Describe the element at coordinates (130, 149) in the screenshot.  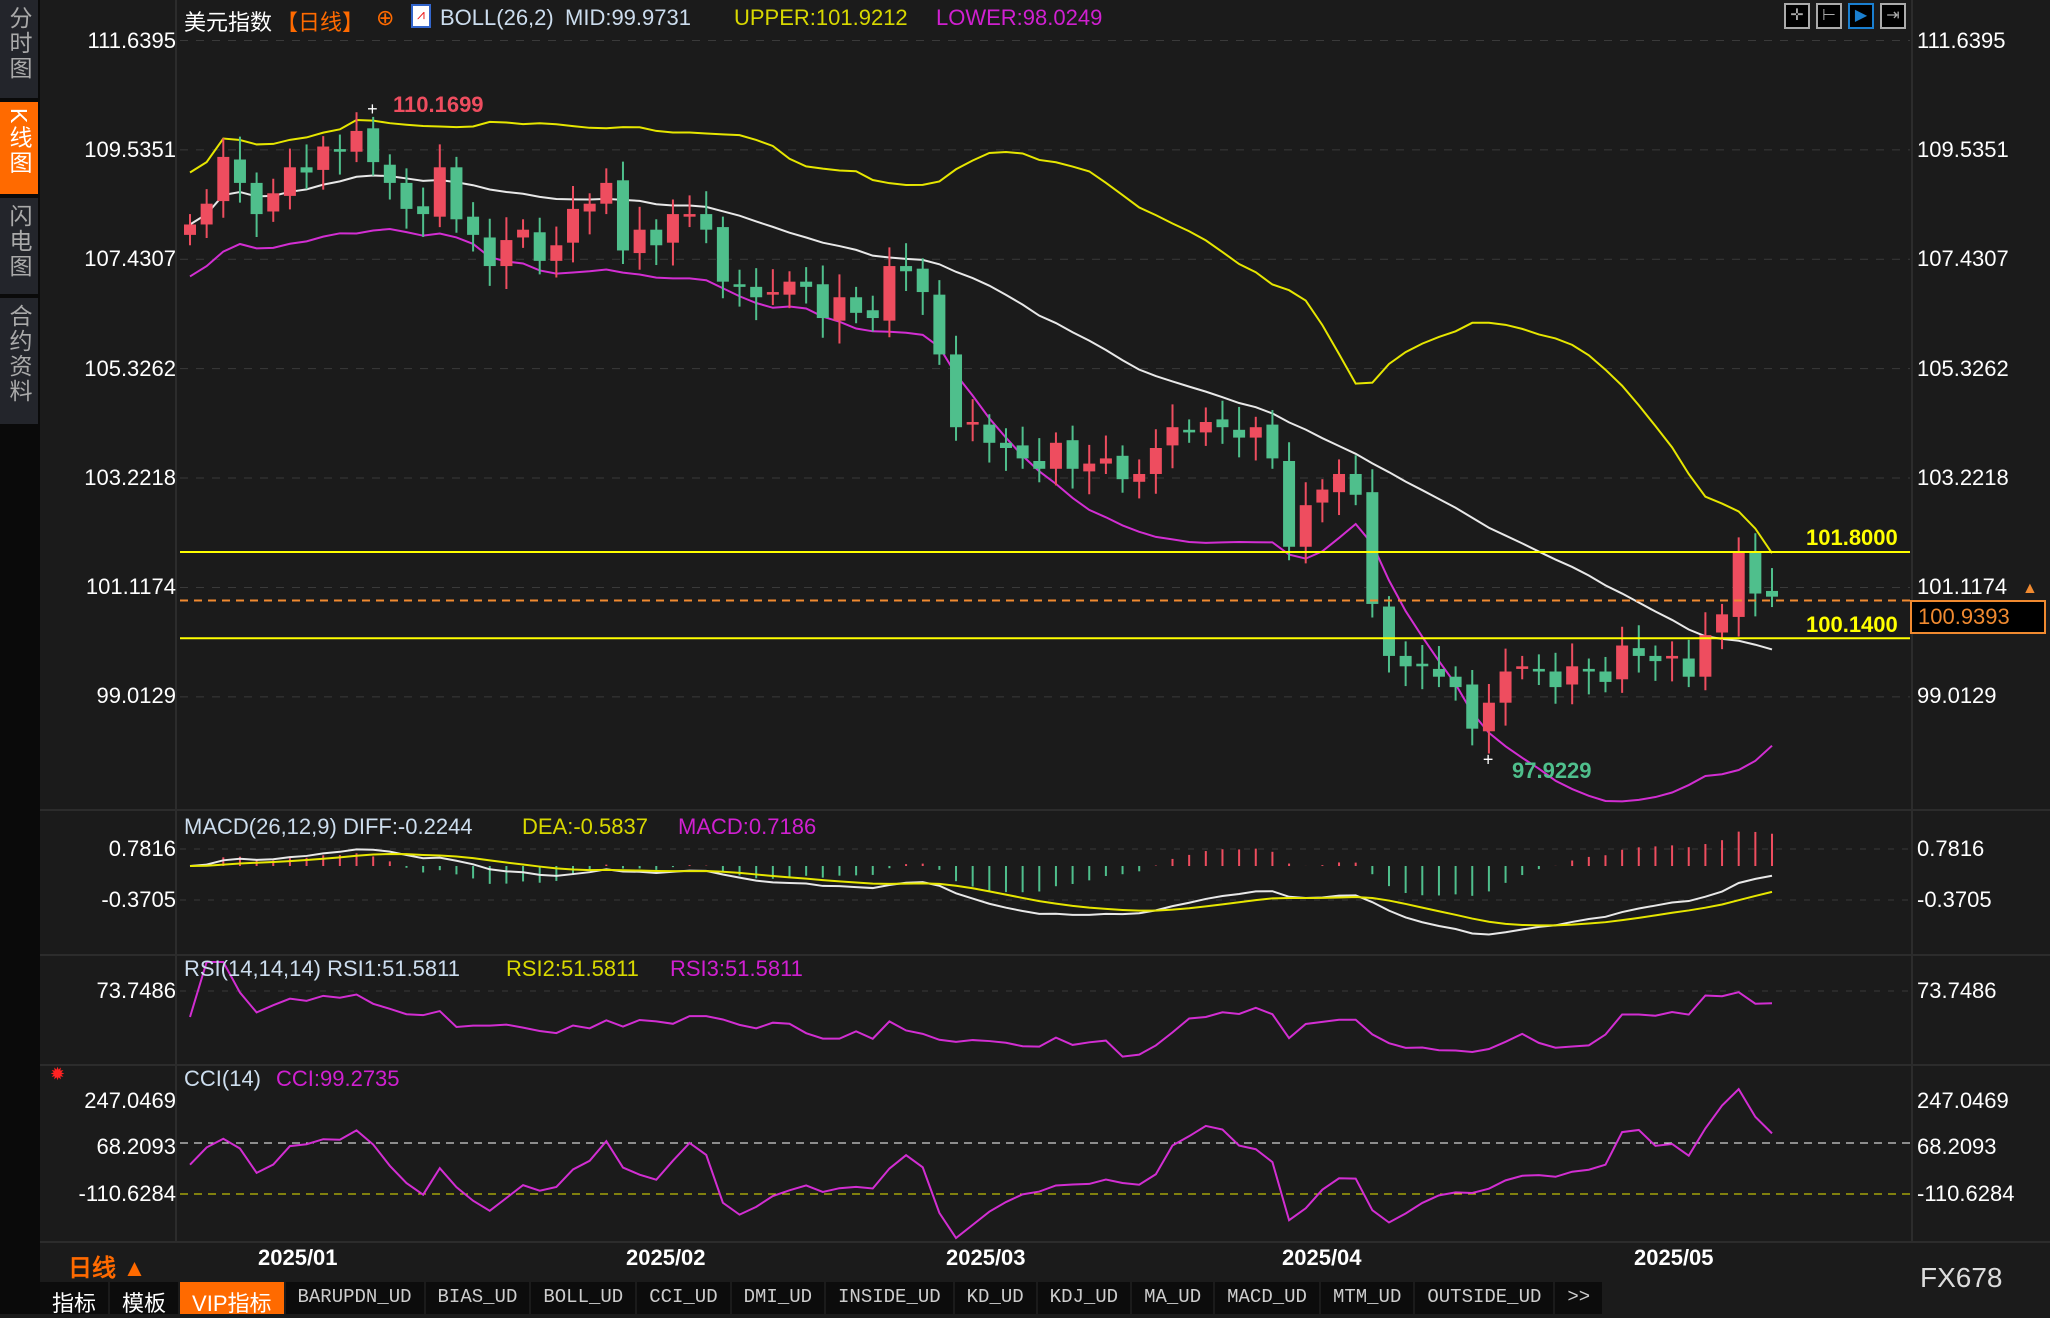
I see `price-axis-label: 109.5351` at that location.